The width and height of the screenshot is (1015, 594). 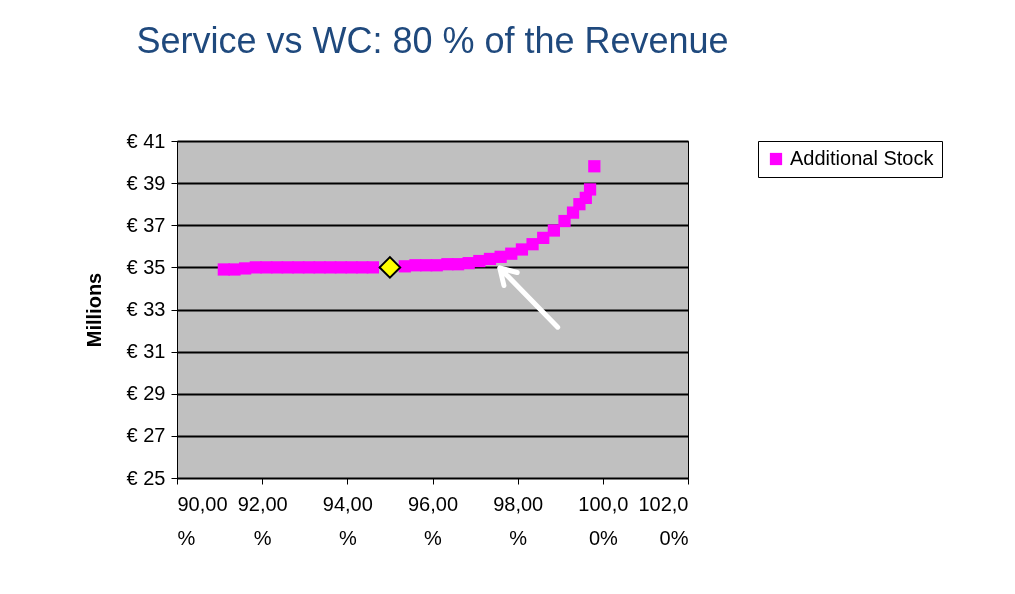 I want to click on x-tick-label: 100,00%, so click(x=603, y=520).